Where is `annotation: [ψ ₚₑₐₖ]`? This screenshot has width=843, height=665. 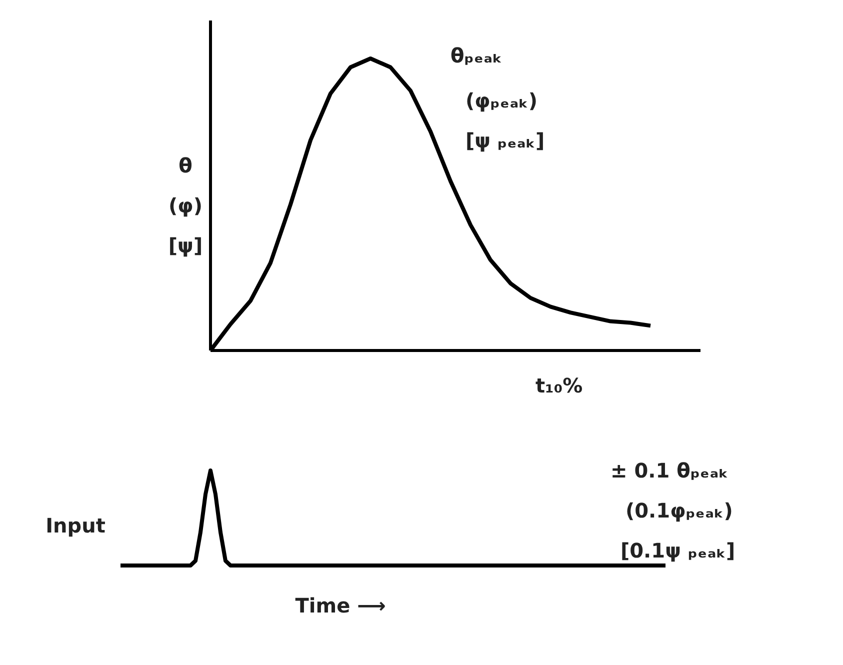 annotation: [ψ ₚₑₐₖ] is located at coordinates (505, 140).